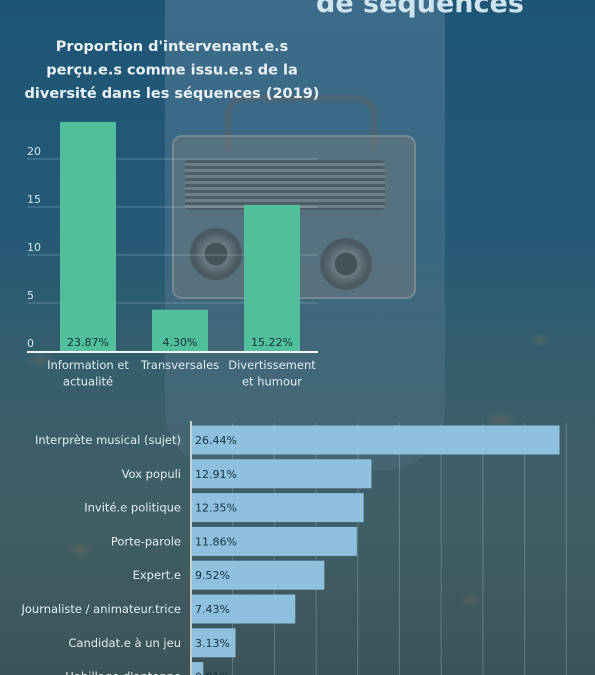 This screenshot has height=675, width=595. I want to click on data-label: 3.13%, so click(212, 643).